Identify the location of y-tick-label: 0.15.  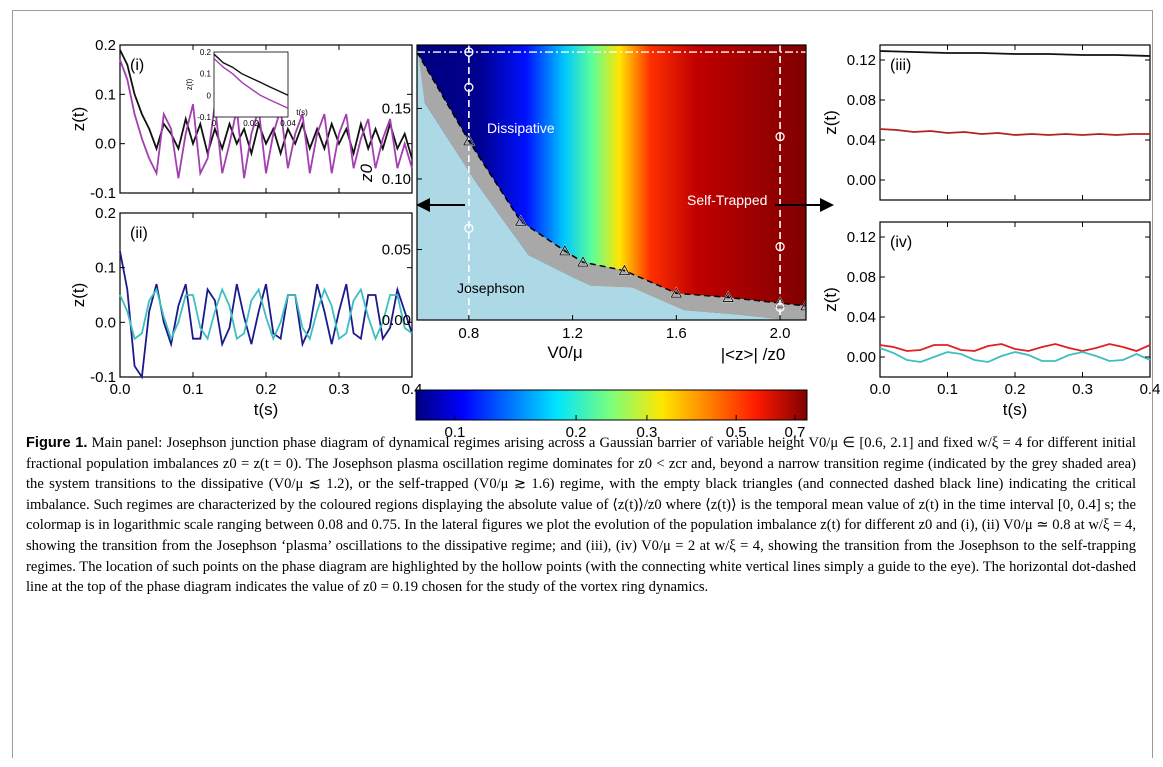
(396, 108).